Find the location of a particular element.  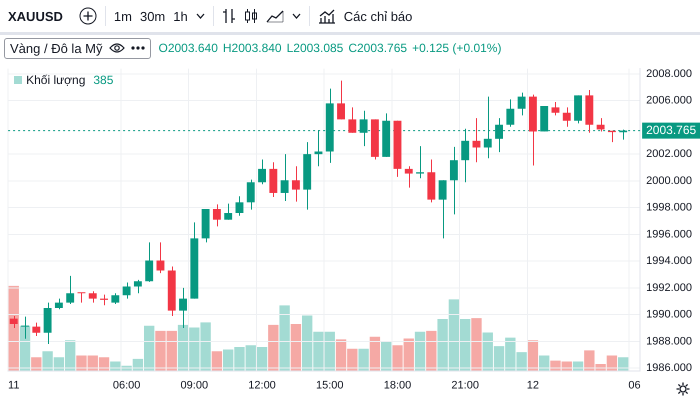

text: 1m is located at coordinates (123, 16).